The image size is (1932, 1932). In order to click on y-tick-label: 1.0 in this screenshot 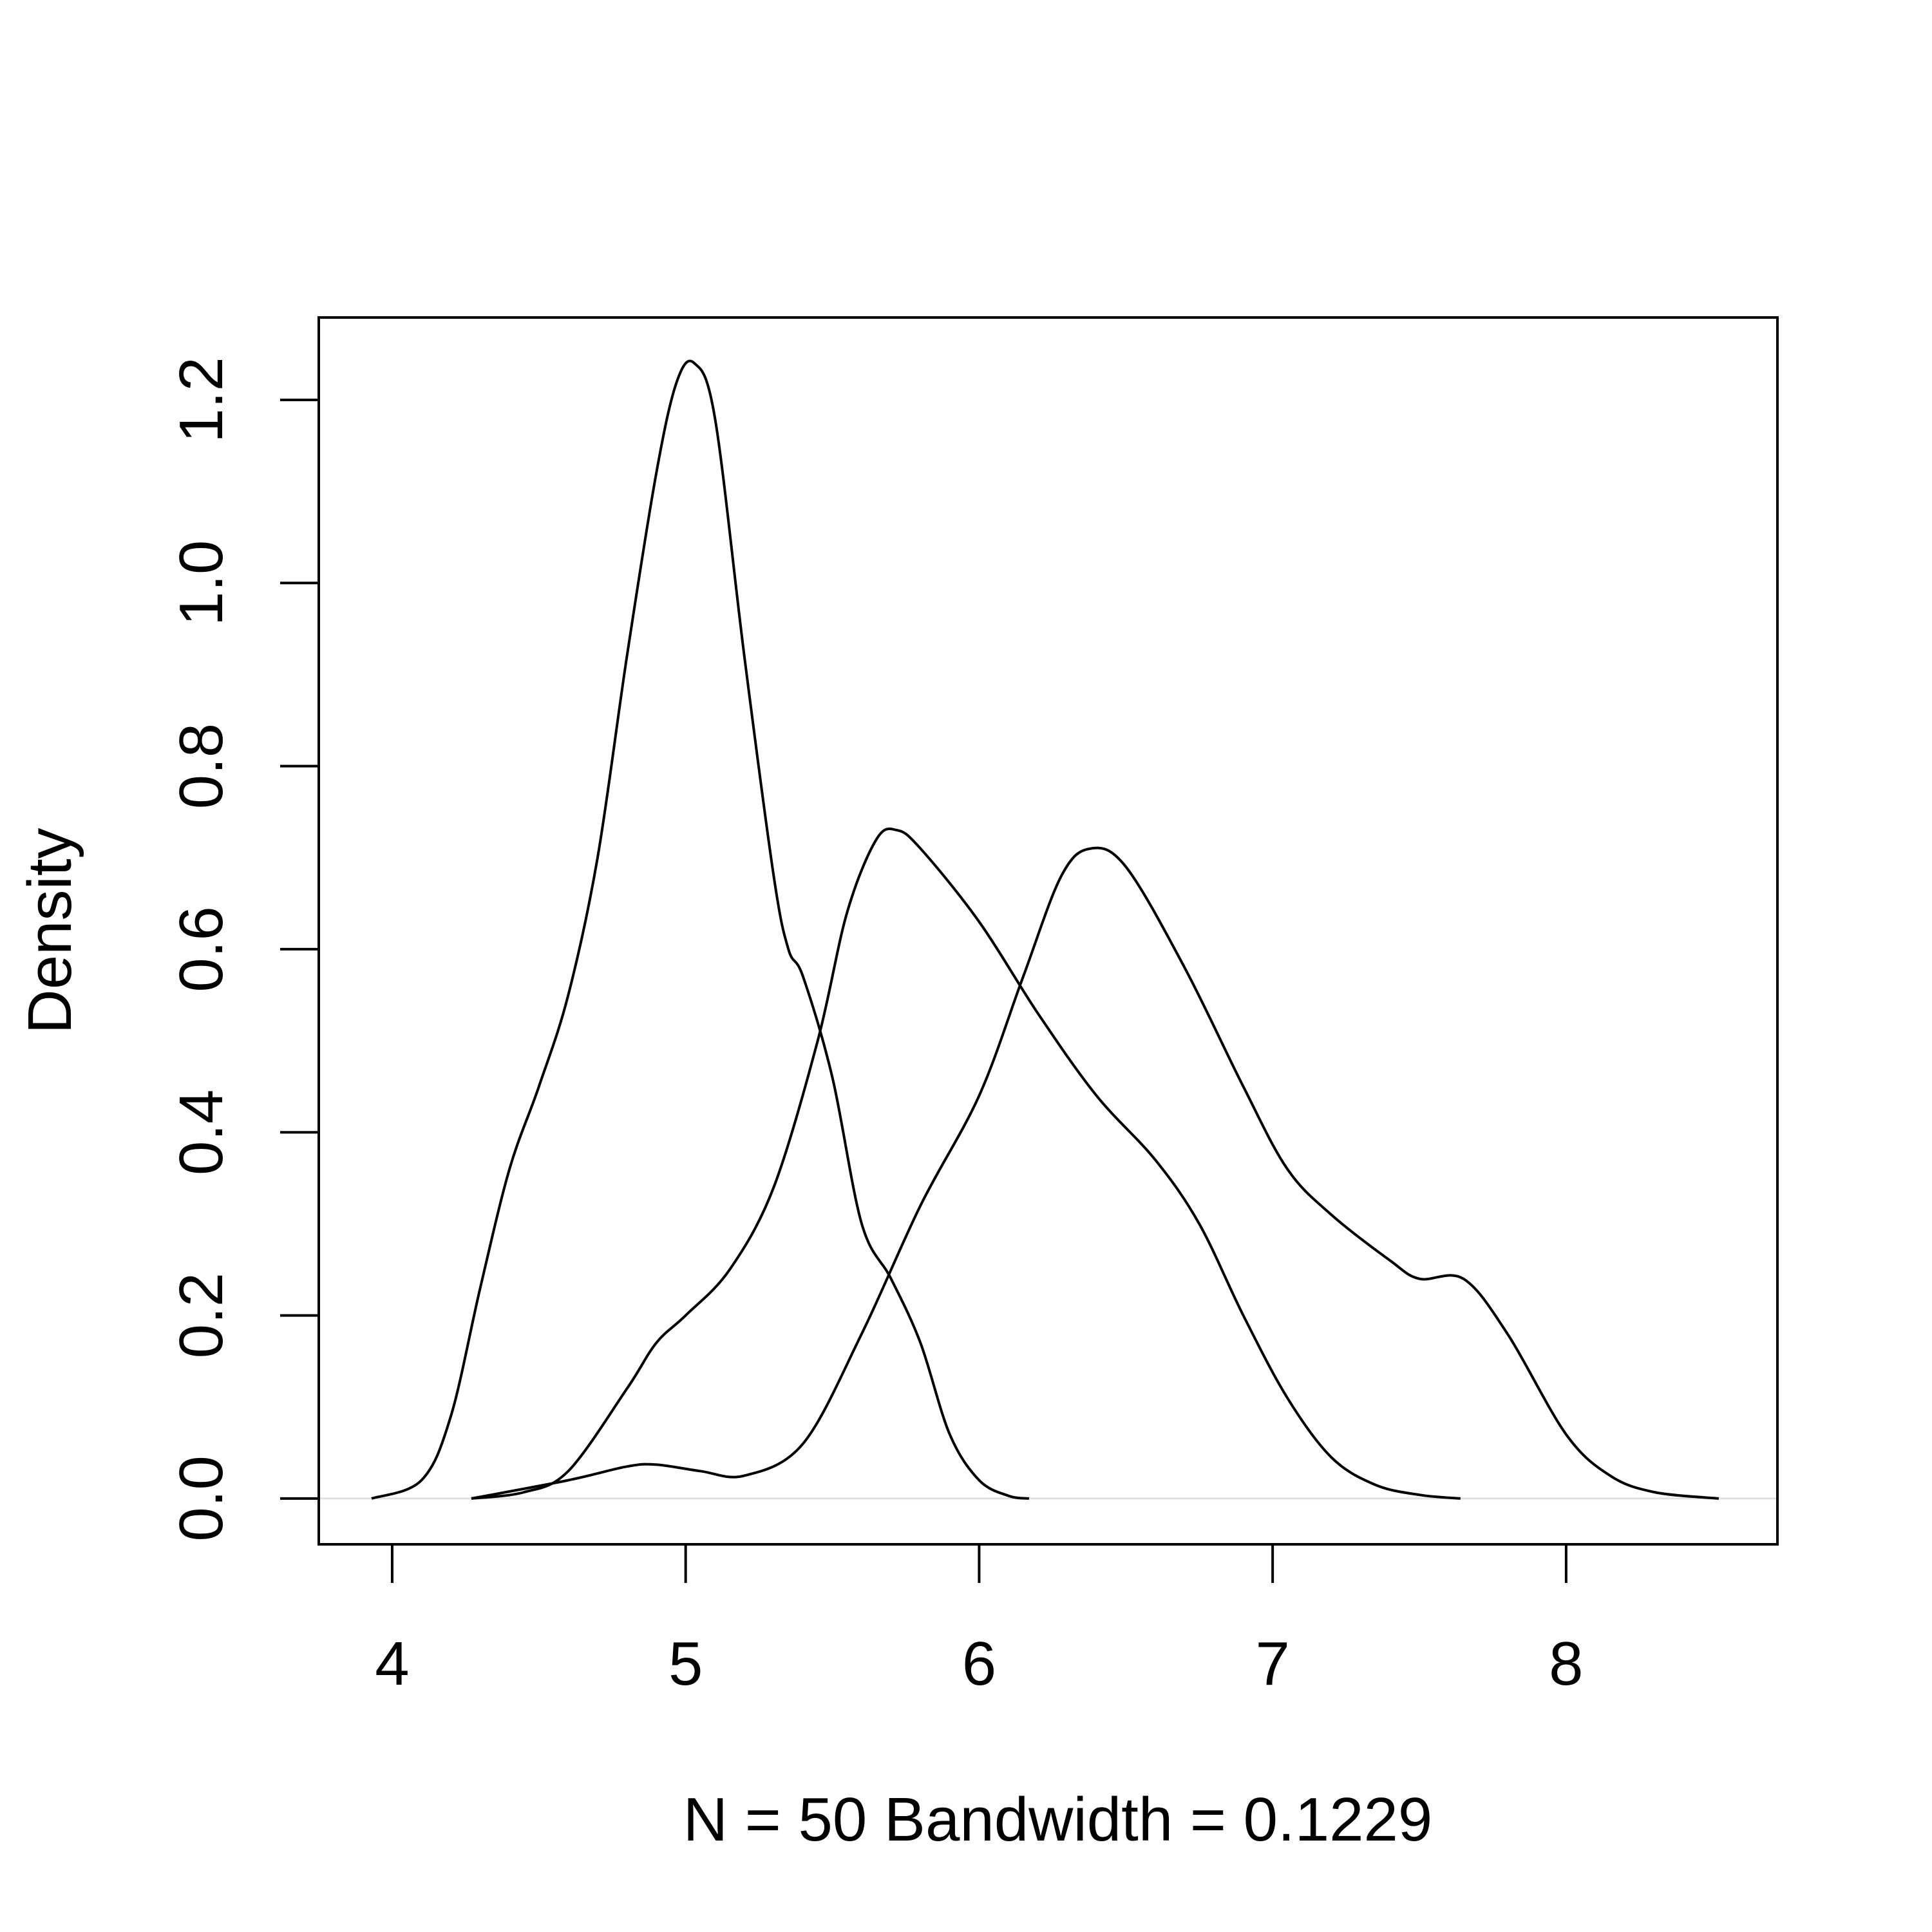, I will do `click(201, 583)`.